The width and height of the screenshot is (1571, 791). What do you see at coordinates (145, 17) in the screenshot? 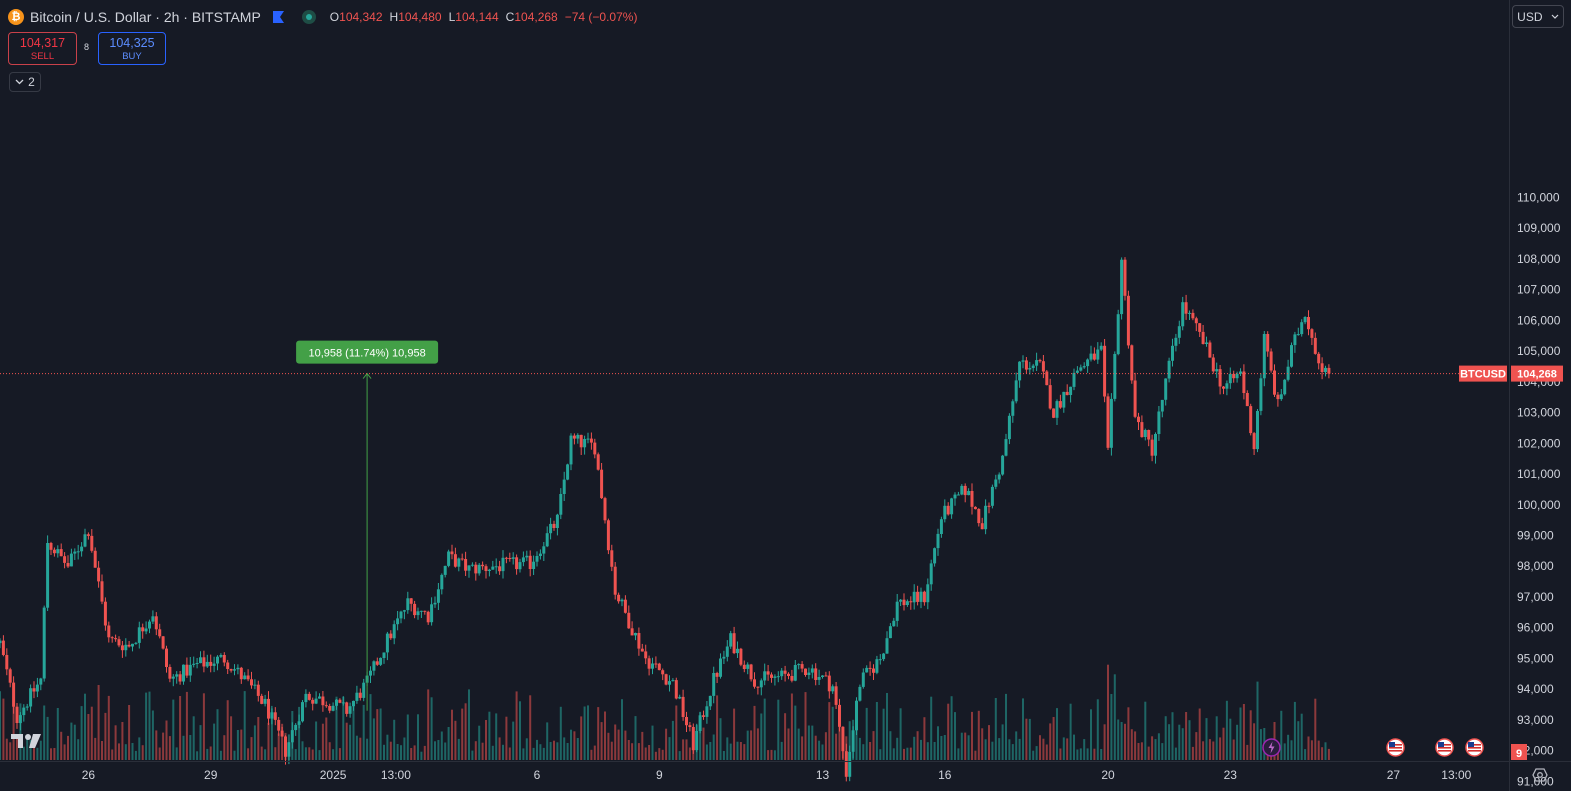
I see `symbol-title: Bitcoin / U.S. Dollar · 2h · BITSTAMP` at bounding box center [145, 17].